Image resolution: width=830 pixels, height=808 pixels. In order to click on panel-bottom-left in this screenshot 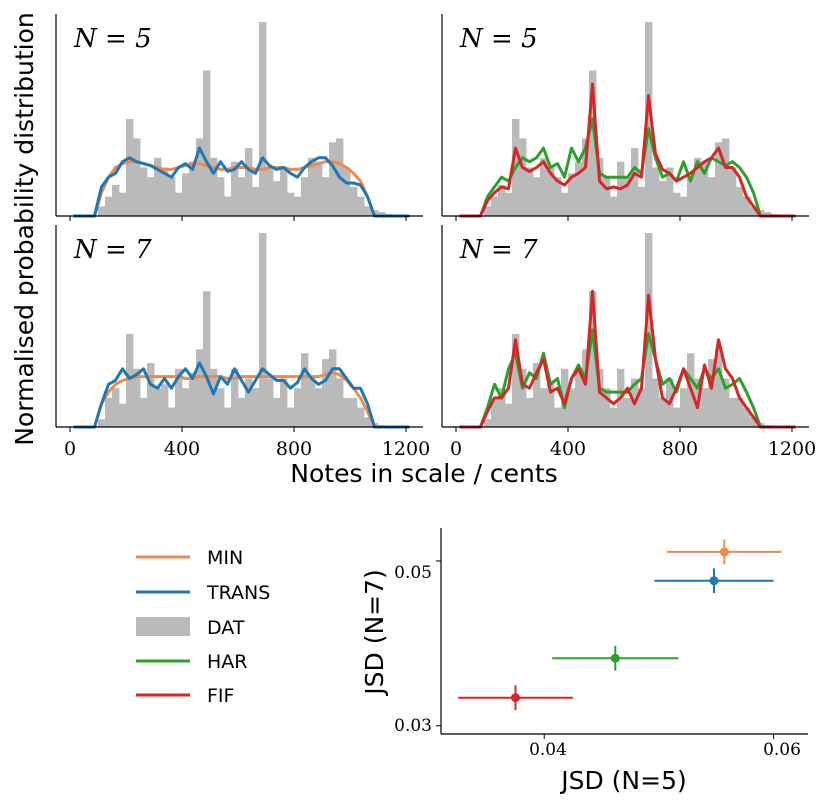, I will do `click(239, 328)`.